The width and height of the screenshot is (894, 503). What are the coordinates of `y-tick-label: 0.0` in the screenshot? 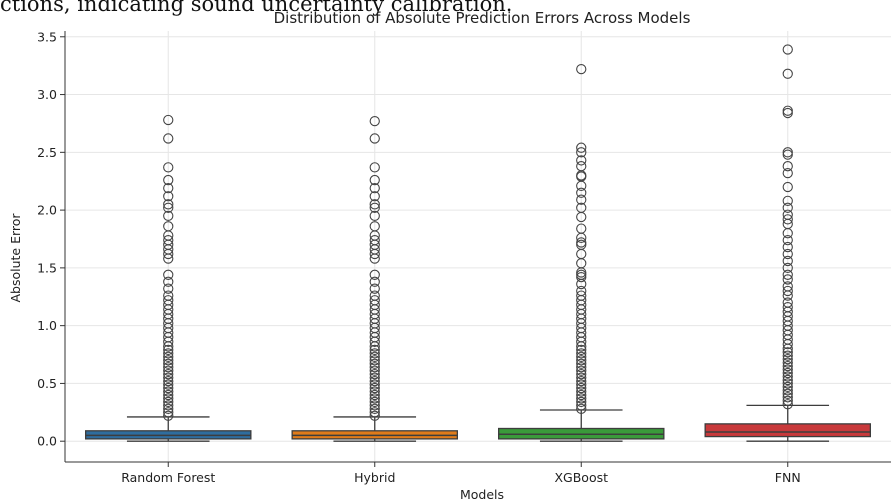 It's located at (47, 441).